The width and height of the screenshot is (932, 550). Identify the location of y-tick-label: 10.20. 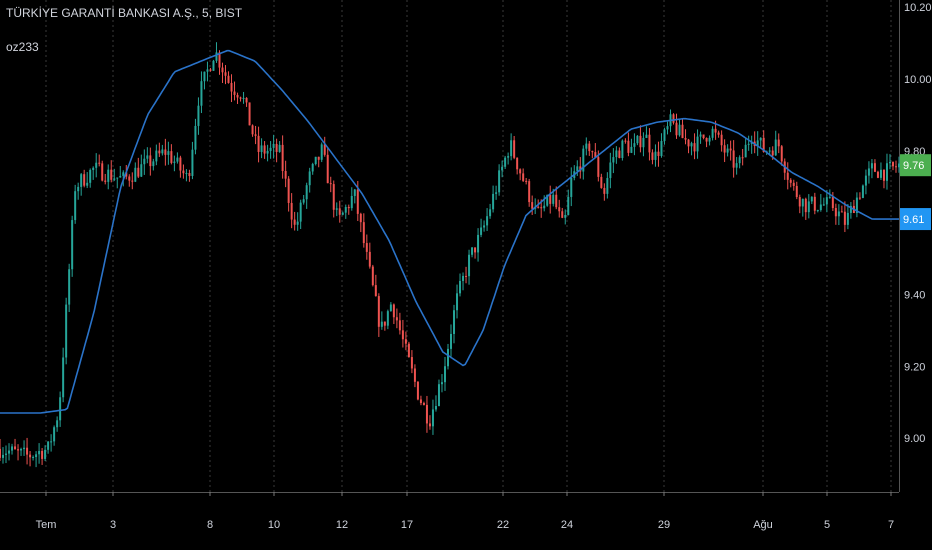
(918, 8).